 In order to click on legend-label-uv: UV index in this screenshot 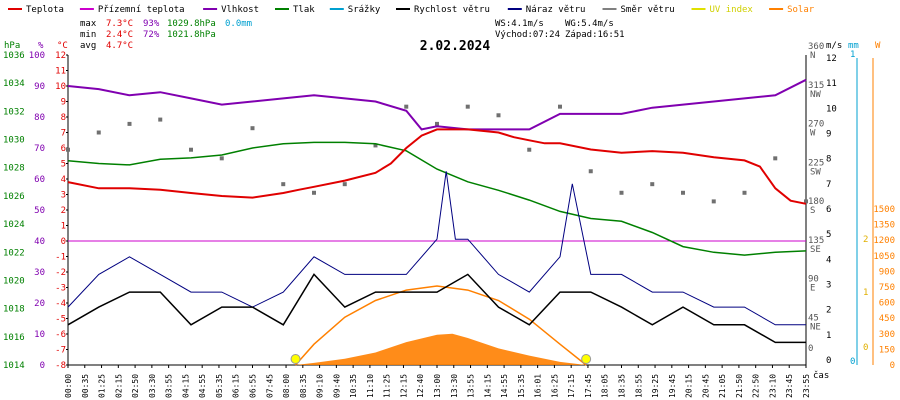, I will do `click(732, 10)`.